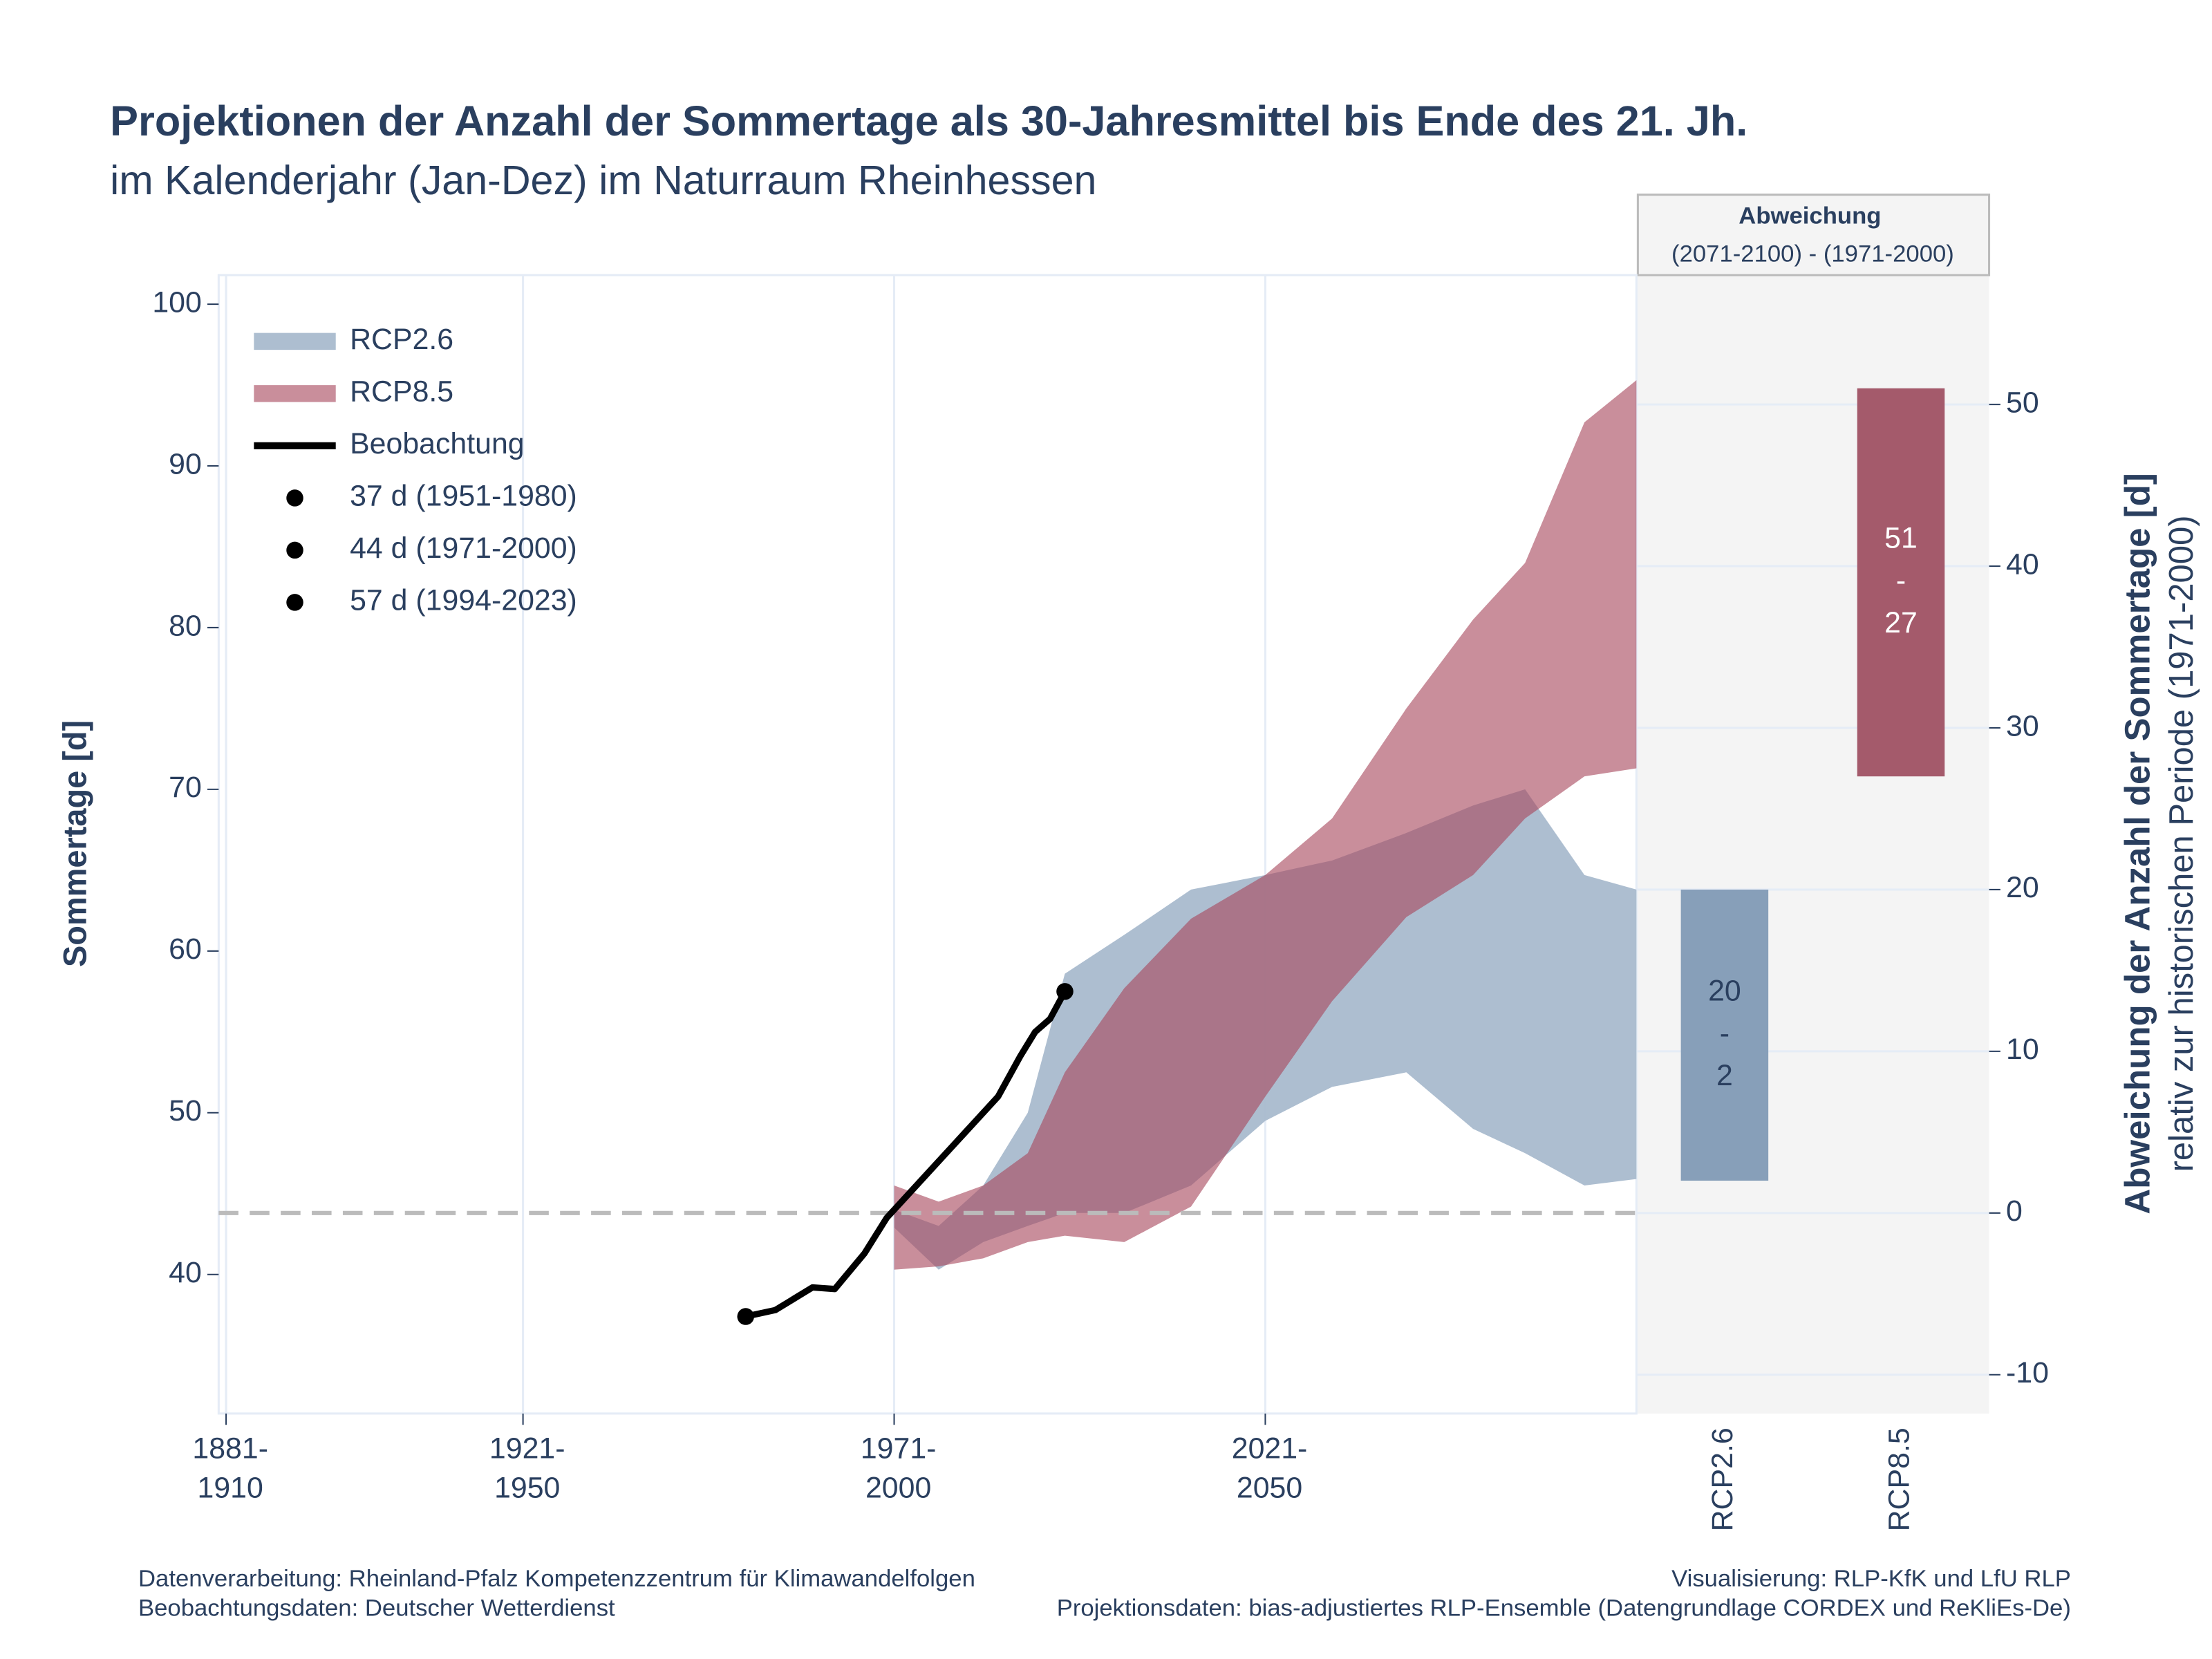 The width and height of the screenshot is (2212, 1659). Describe the element at coordinates (463, 548) in the screenshot. I see `legend-label: 44 d (1971-2000)` at that location.